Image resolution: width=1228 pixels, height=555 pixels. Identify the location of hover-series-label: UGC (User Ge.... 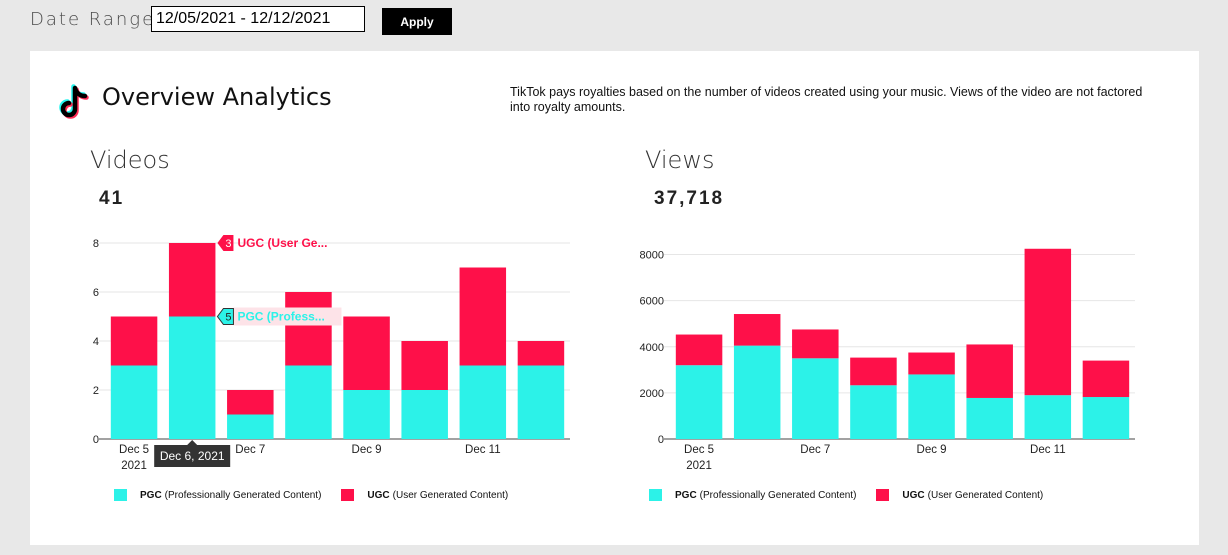
(282, 243).